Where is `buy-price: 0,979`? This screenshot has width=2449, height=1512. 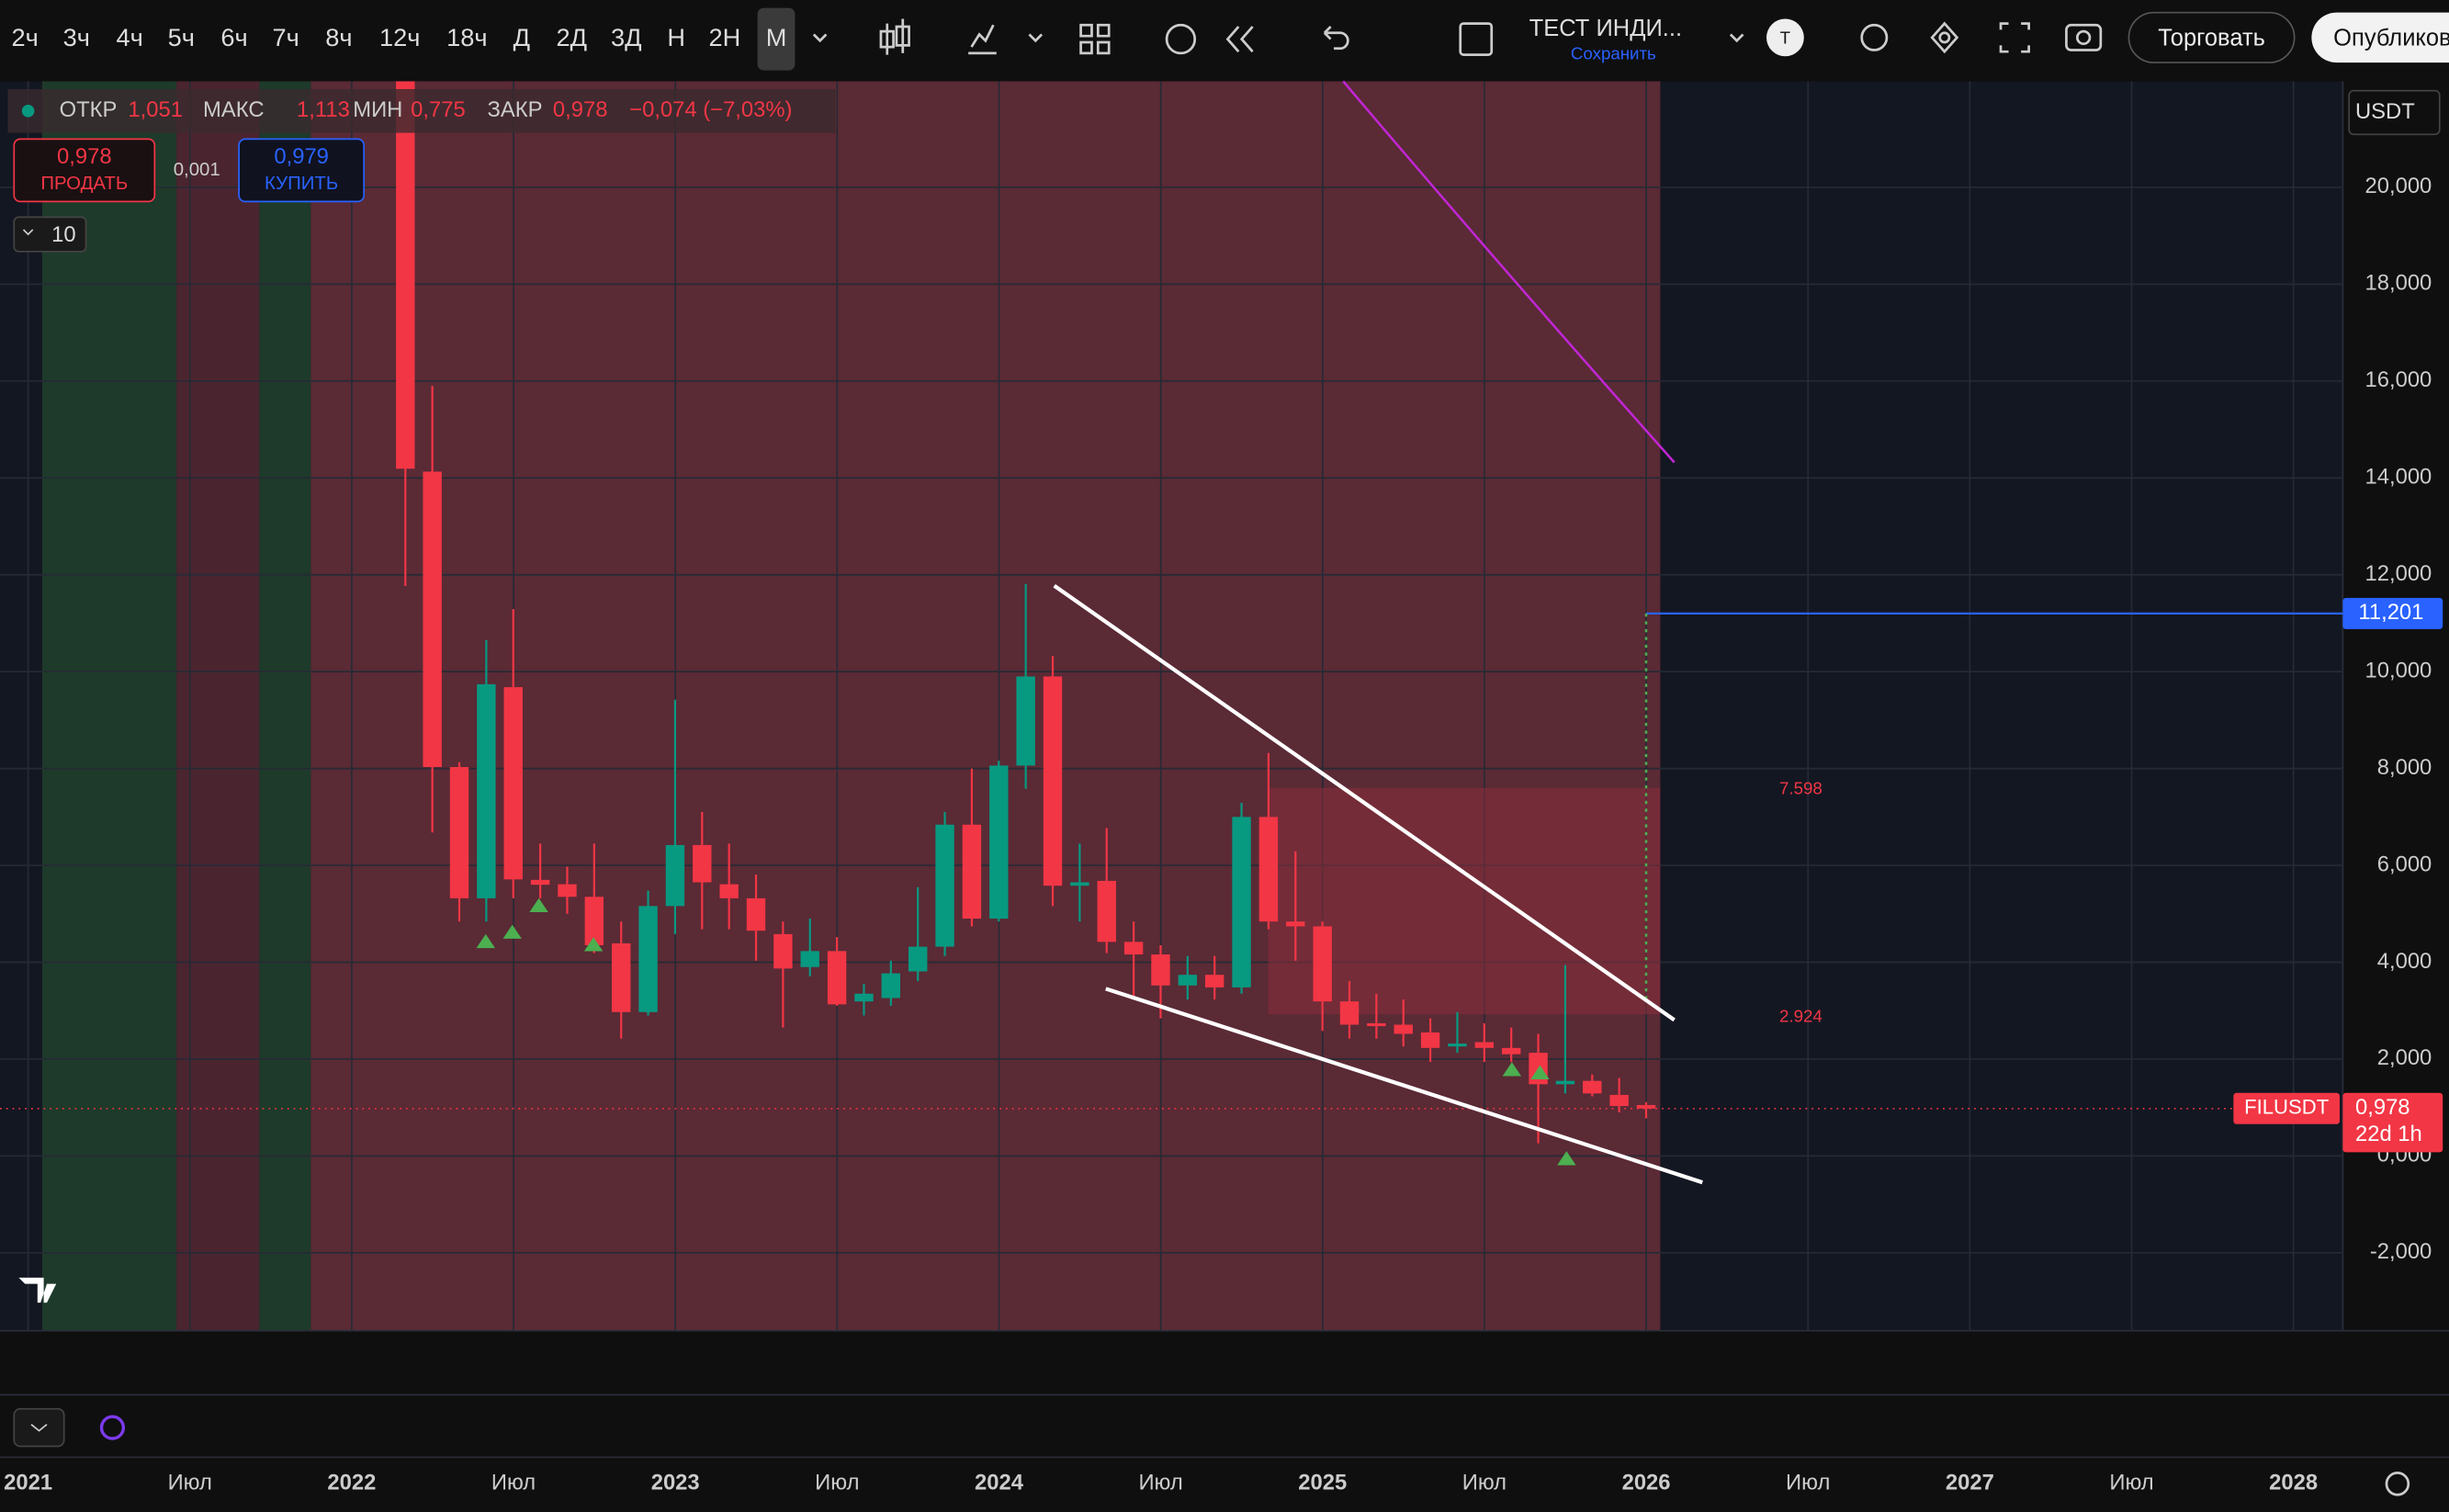 buy-price: 0,979 is located at coordinates (301, 156).